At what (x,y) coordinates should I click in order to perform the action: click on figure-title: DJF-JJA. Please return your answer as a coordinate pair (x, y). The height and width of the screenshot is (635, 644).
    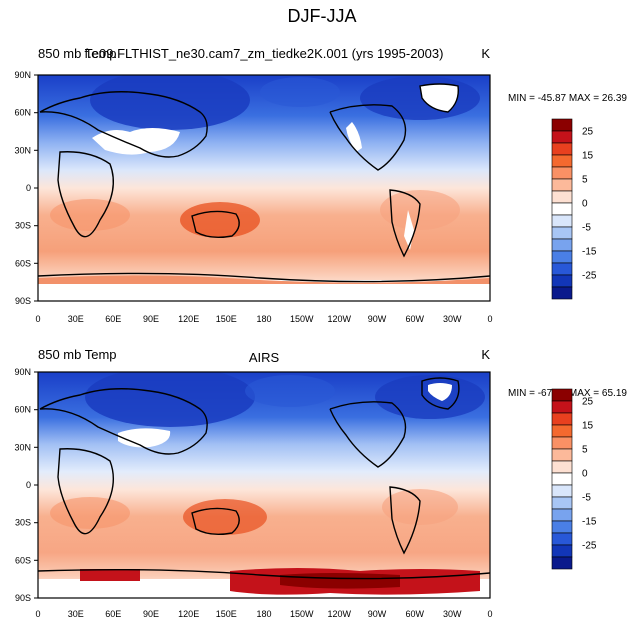
    Looking at the image, I should click on (322, 16).